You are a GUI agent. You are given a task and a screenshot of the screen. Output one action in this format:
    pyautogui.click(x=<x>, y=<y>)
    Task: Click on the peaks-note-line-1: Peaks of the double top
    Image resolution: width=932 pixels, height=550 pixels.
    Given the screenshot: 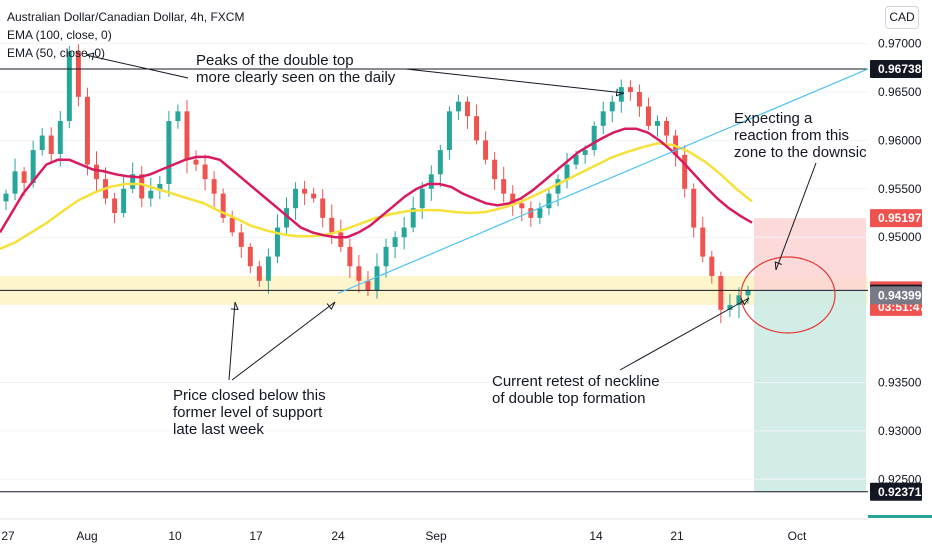 What is the action you would take?
    pyautogui.click(x=275, y=60)
    